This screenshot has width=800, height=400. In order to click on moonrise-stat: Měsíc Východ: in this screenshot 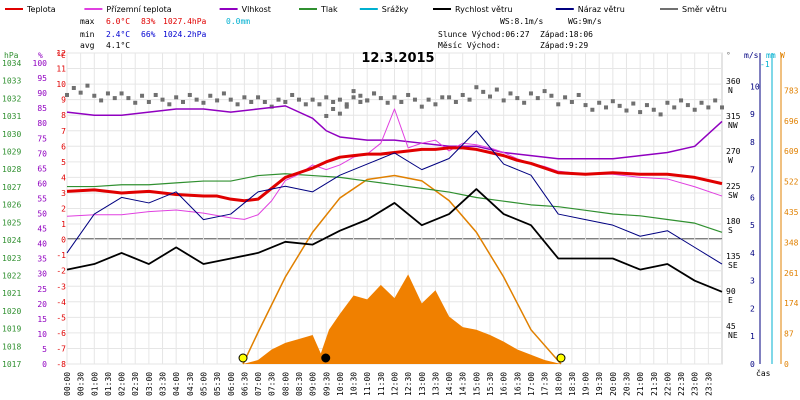, I will do `click(469, 45)`.